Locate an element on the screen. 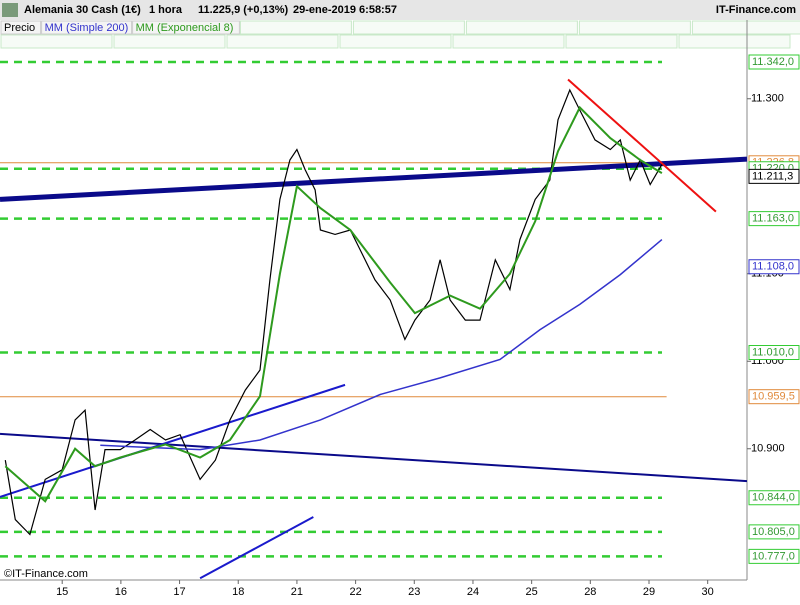 The image size is (800, 605). x-tick-label: 21 is located at coordinates (297, 592).